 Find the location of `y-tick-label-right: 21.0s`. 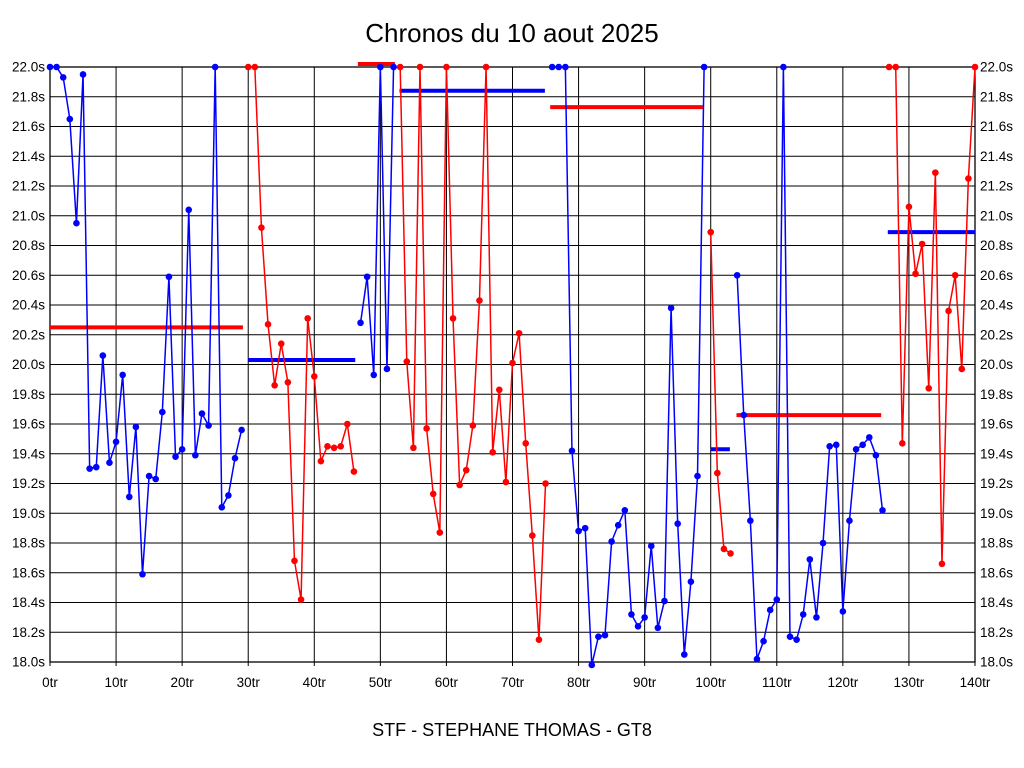

y-tick-label-right: 21.0s is located at coordinates (996, 215).